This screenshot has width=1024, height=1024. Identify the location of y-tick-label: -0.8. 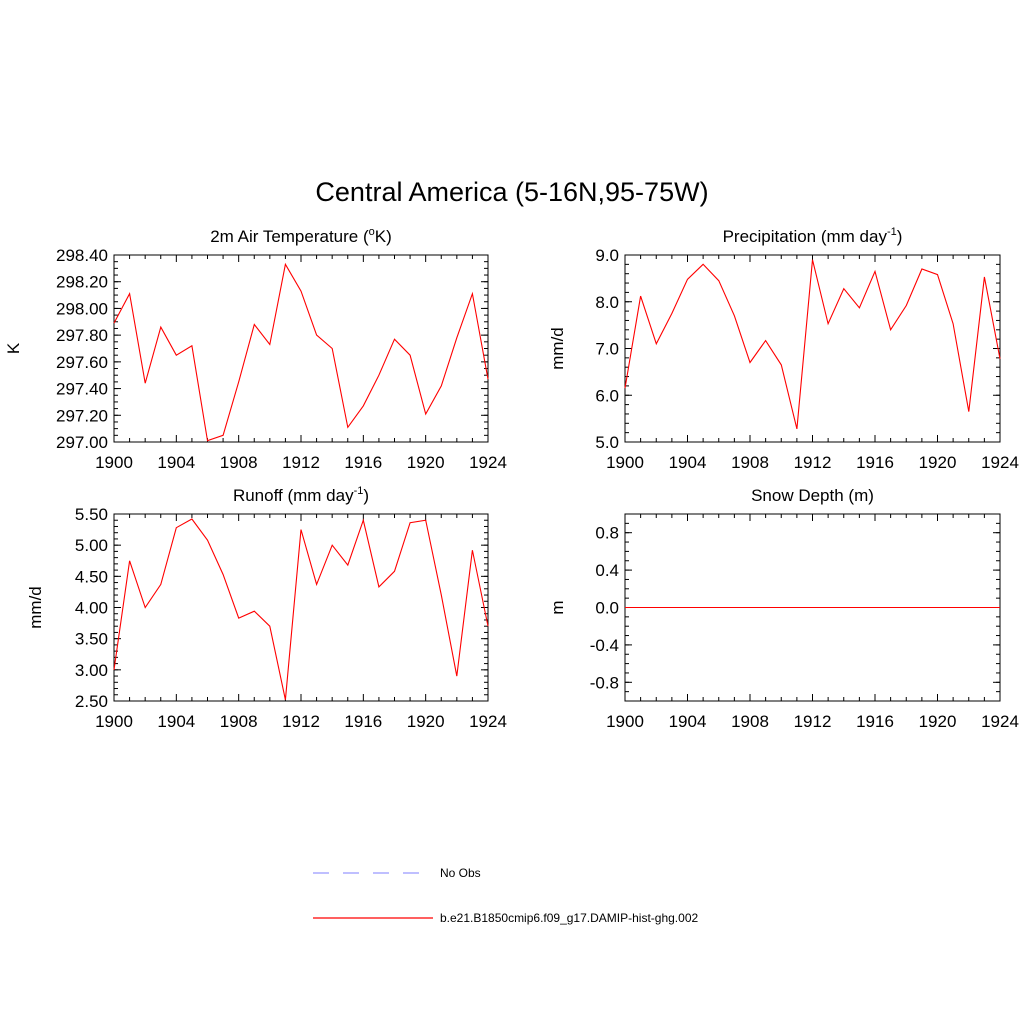
(604, 682).